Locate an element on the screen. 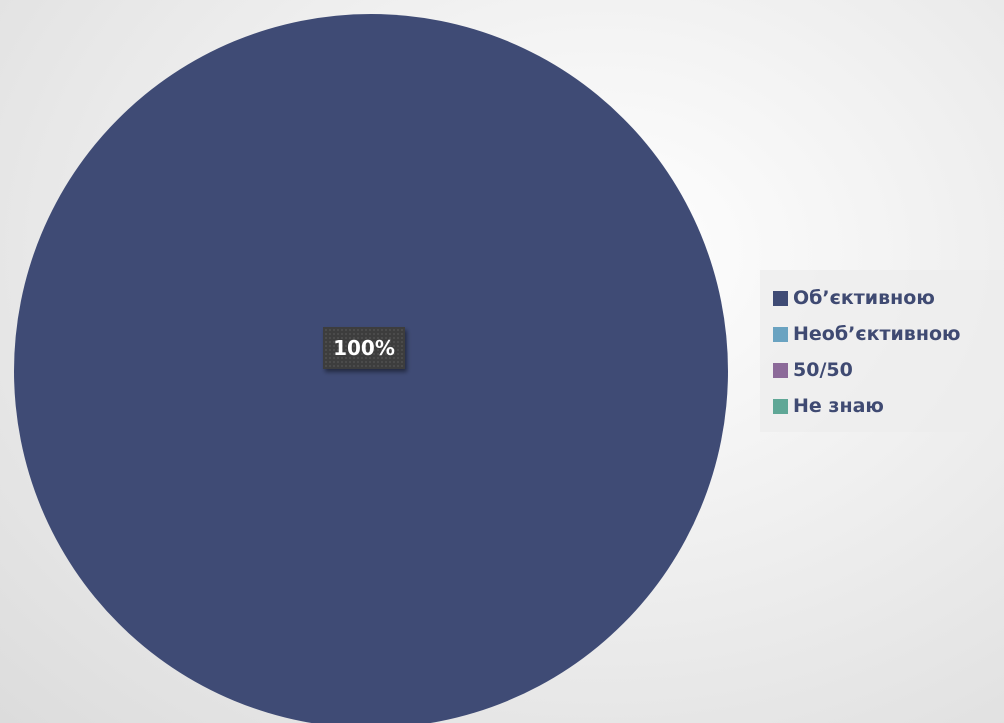  chart-legend: Об’єктивною Необ’єктивною 50/50 Не знаю is located at coordinates (882, 351).